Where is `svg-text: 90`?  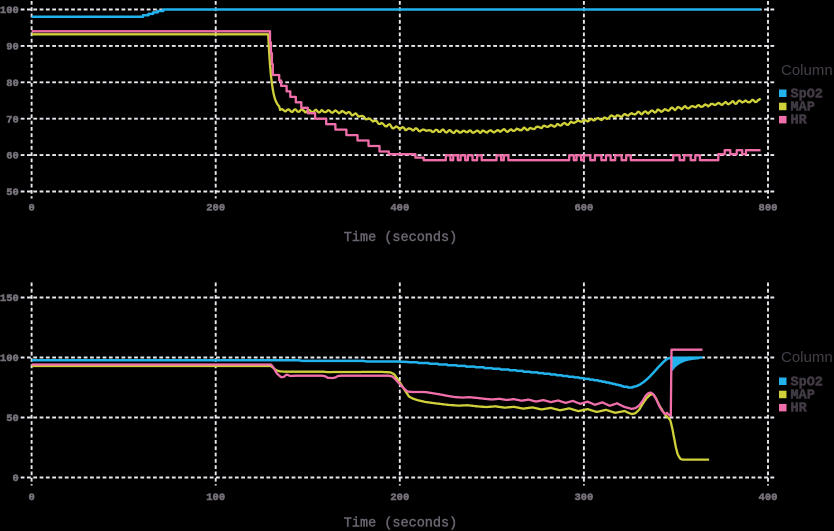 svg-text: 90 is located at coordinates (12, 48).